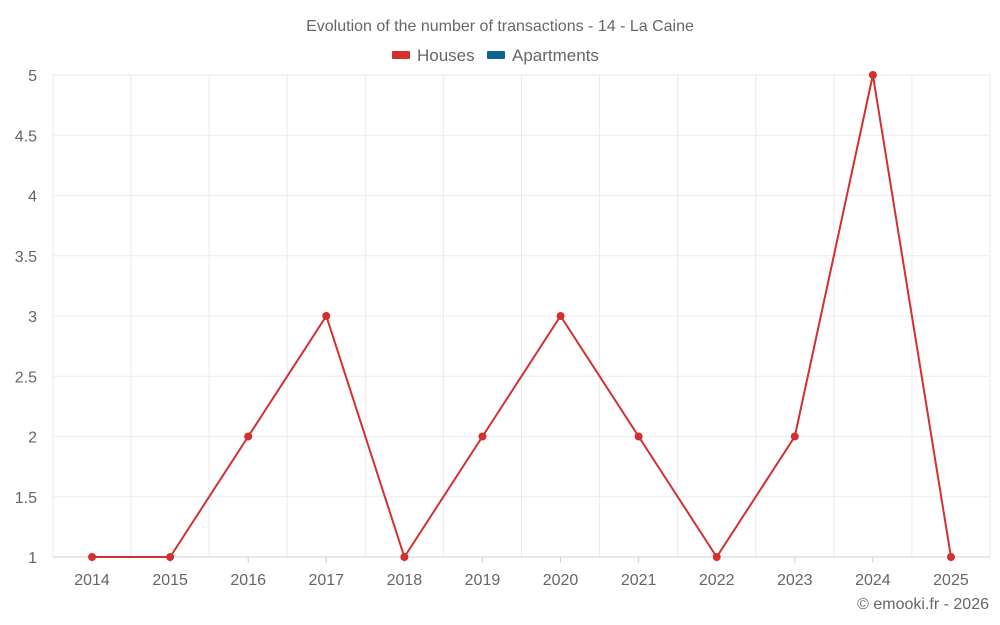 The width and height of the screenshot is (1000, 625). I want to click on legend: Houses Apartments, so click(495, 55).